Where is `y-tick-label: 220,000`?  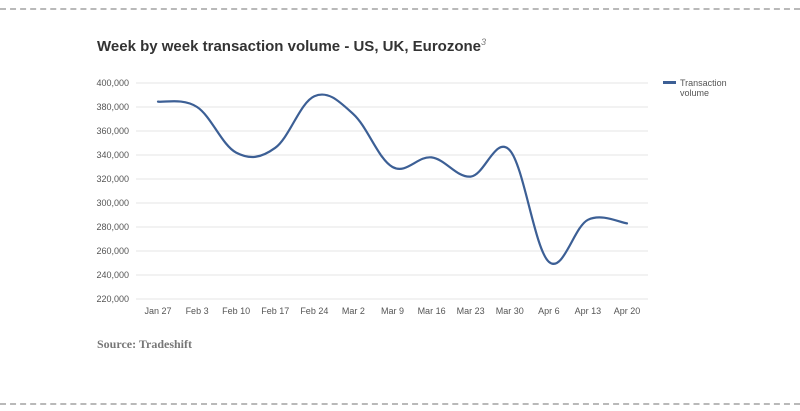
y-tick-label: 220,000 is located at coordinates (112, 299).